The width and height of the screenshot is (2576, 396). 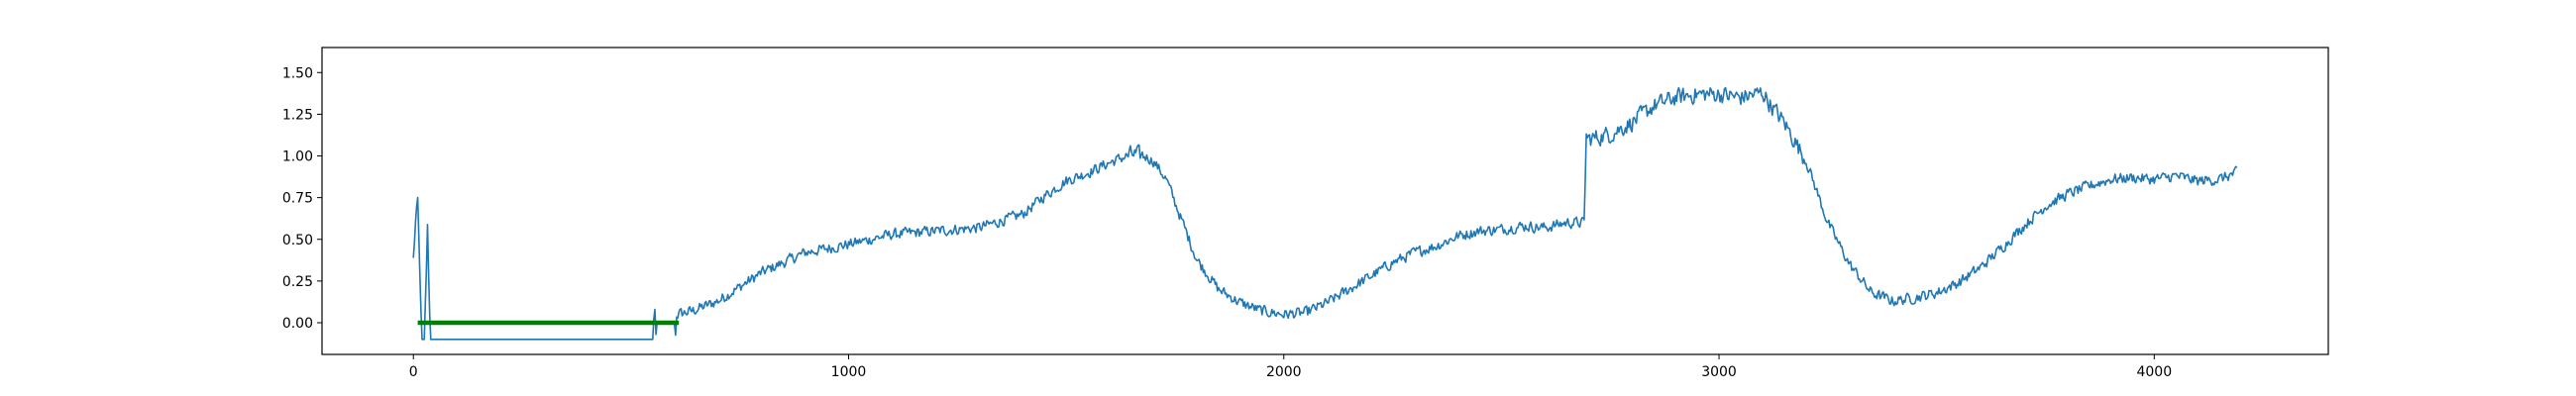 What do you see at coordinates (297, 73) in the screenshot?
I see `y-tick-label: 1.50` at bounding box center [297, 73].